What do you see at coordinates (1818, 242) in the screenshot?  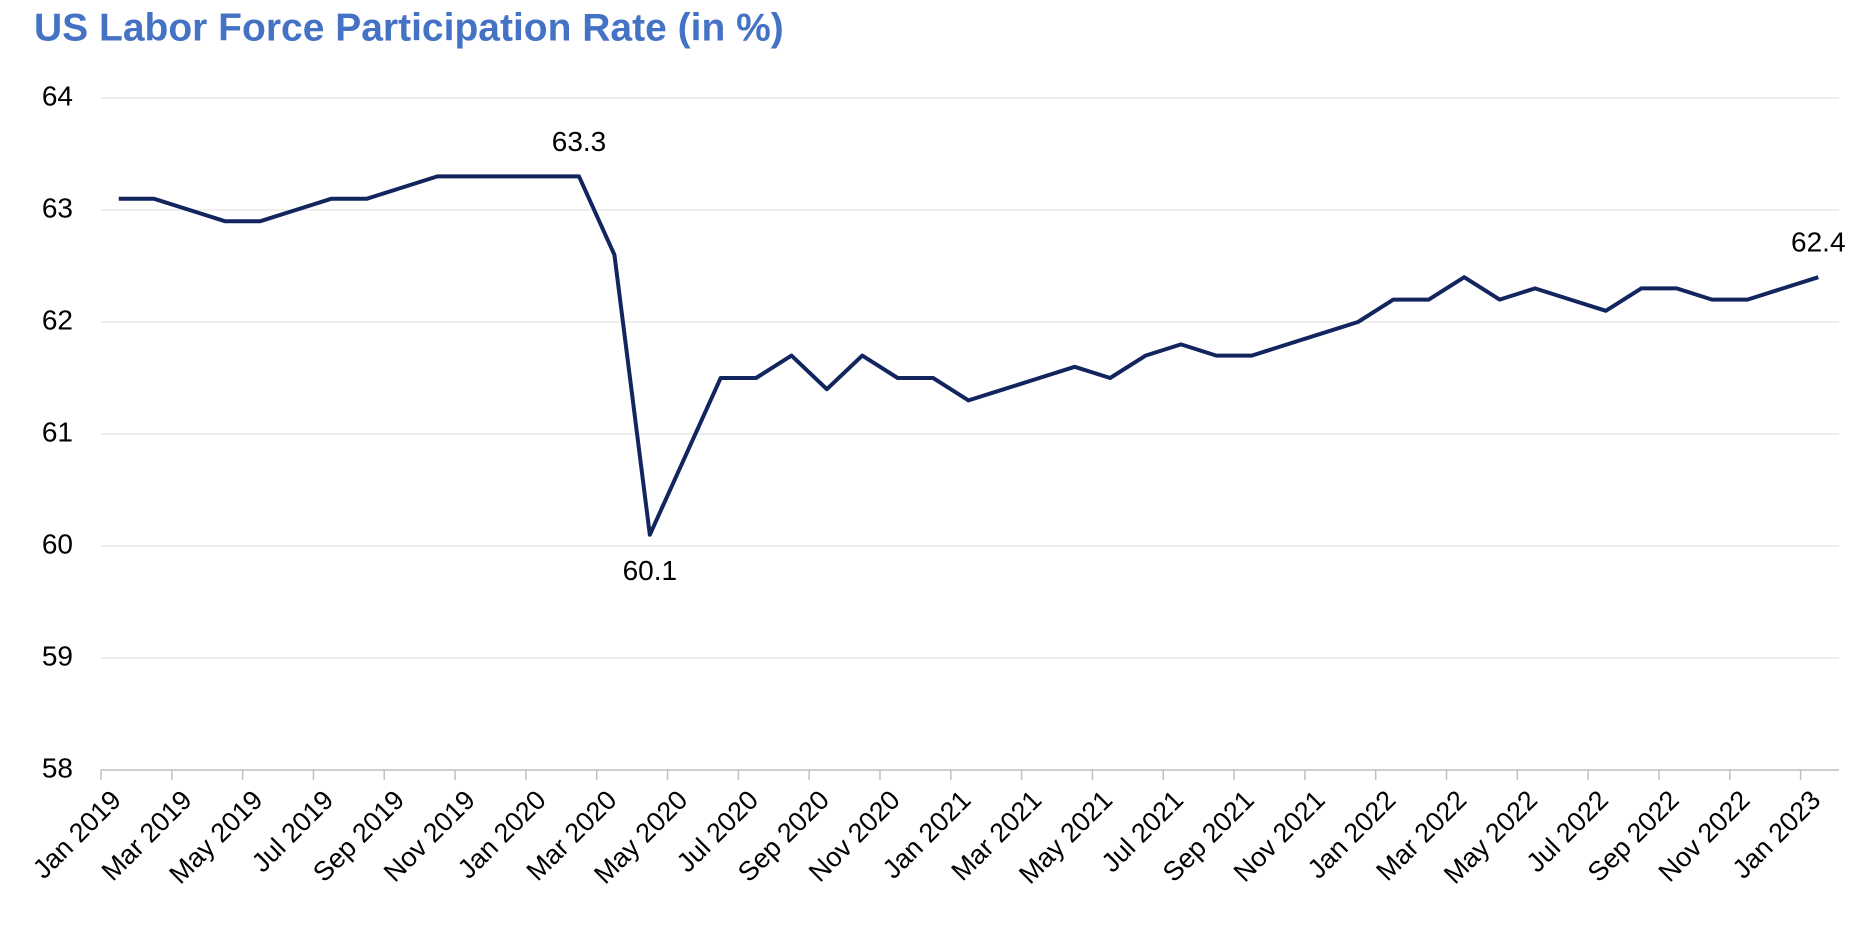 I see `data-label: 62.4` at bounding box center [1818, 242].